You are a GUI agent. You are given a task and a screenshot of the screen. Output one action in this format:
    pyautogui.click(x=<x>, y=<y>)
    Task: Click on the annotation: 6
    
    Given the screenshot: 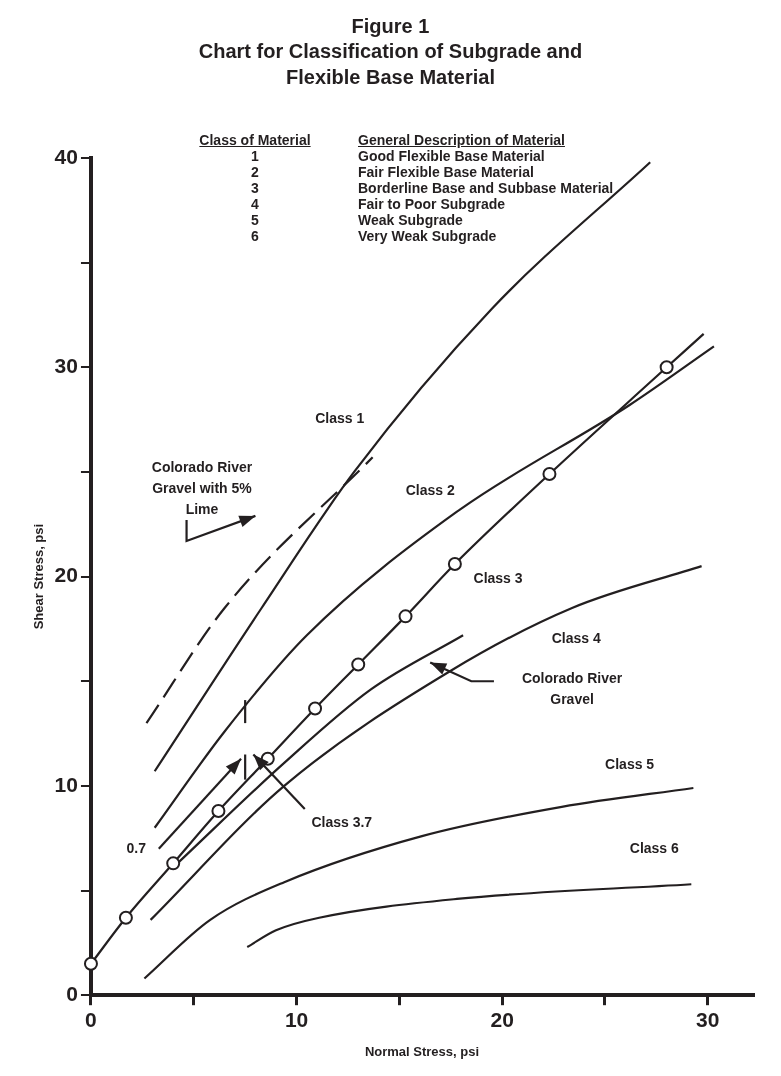 What is the action you would take?
    pyautogui.click(x=255, y=236)
    